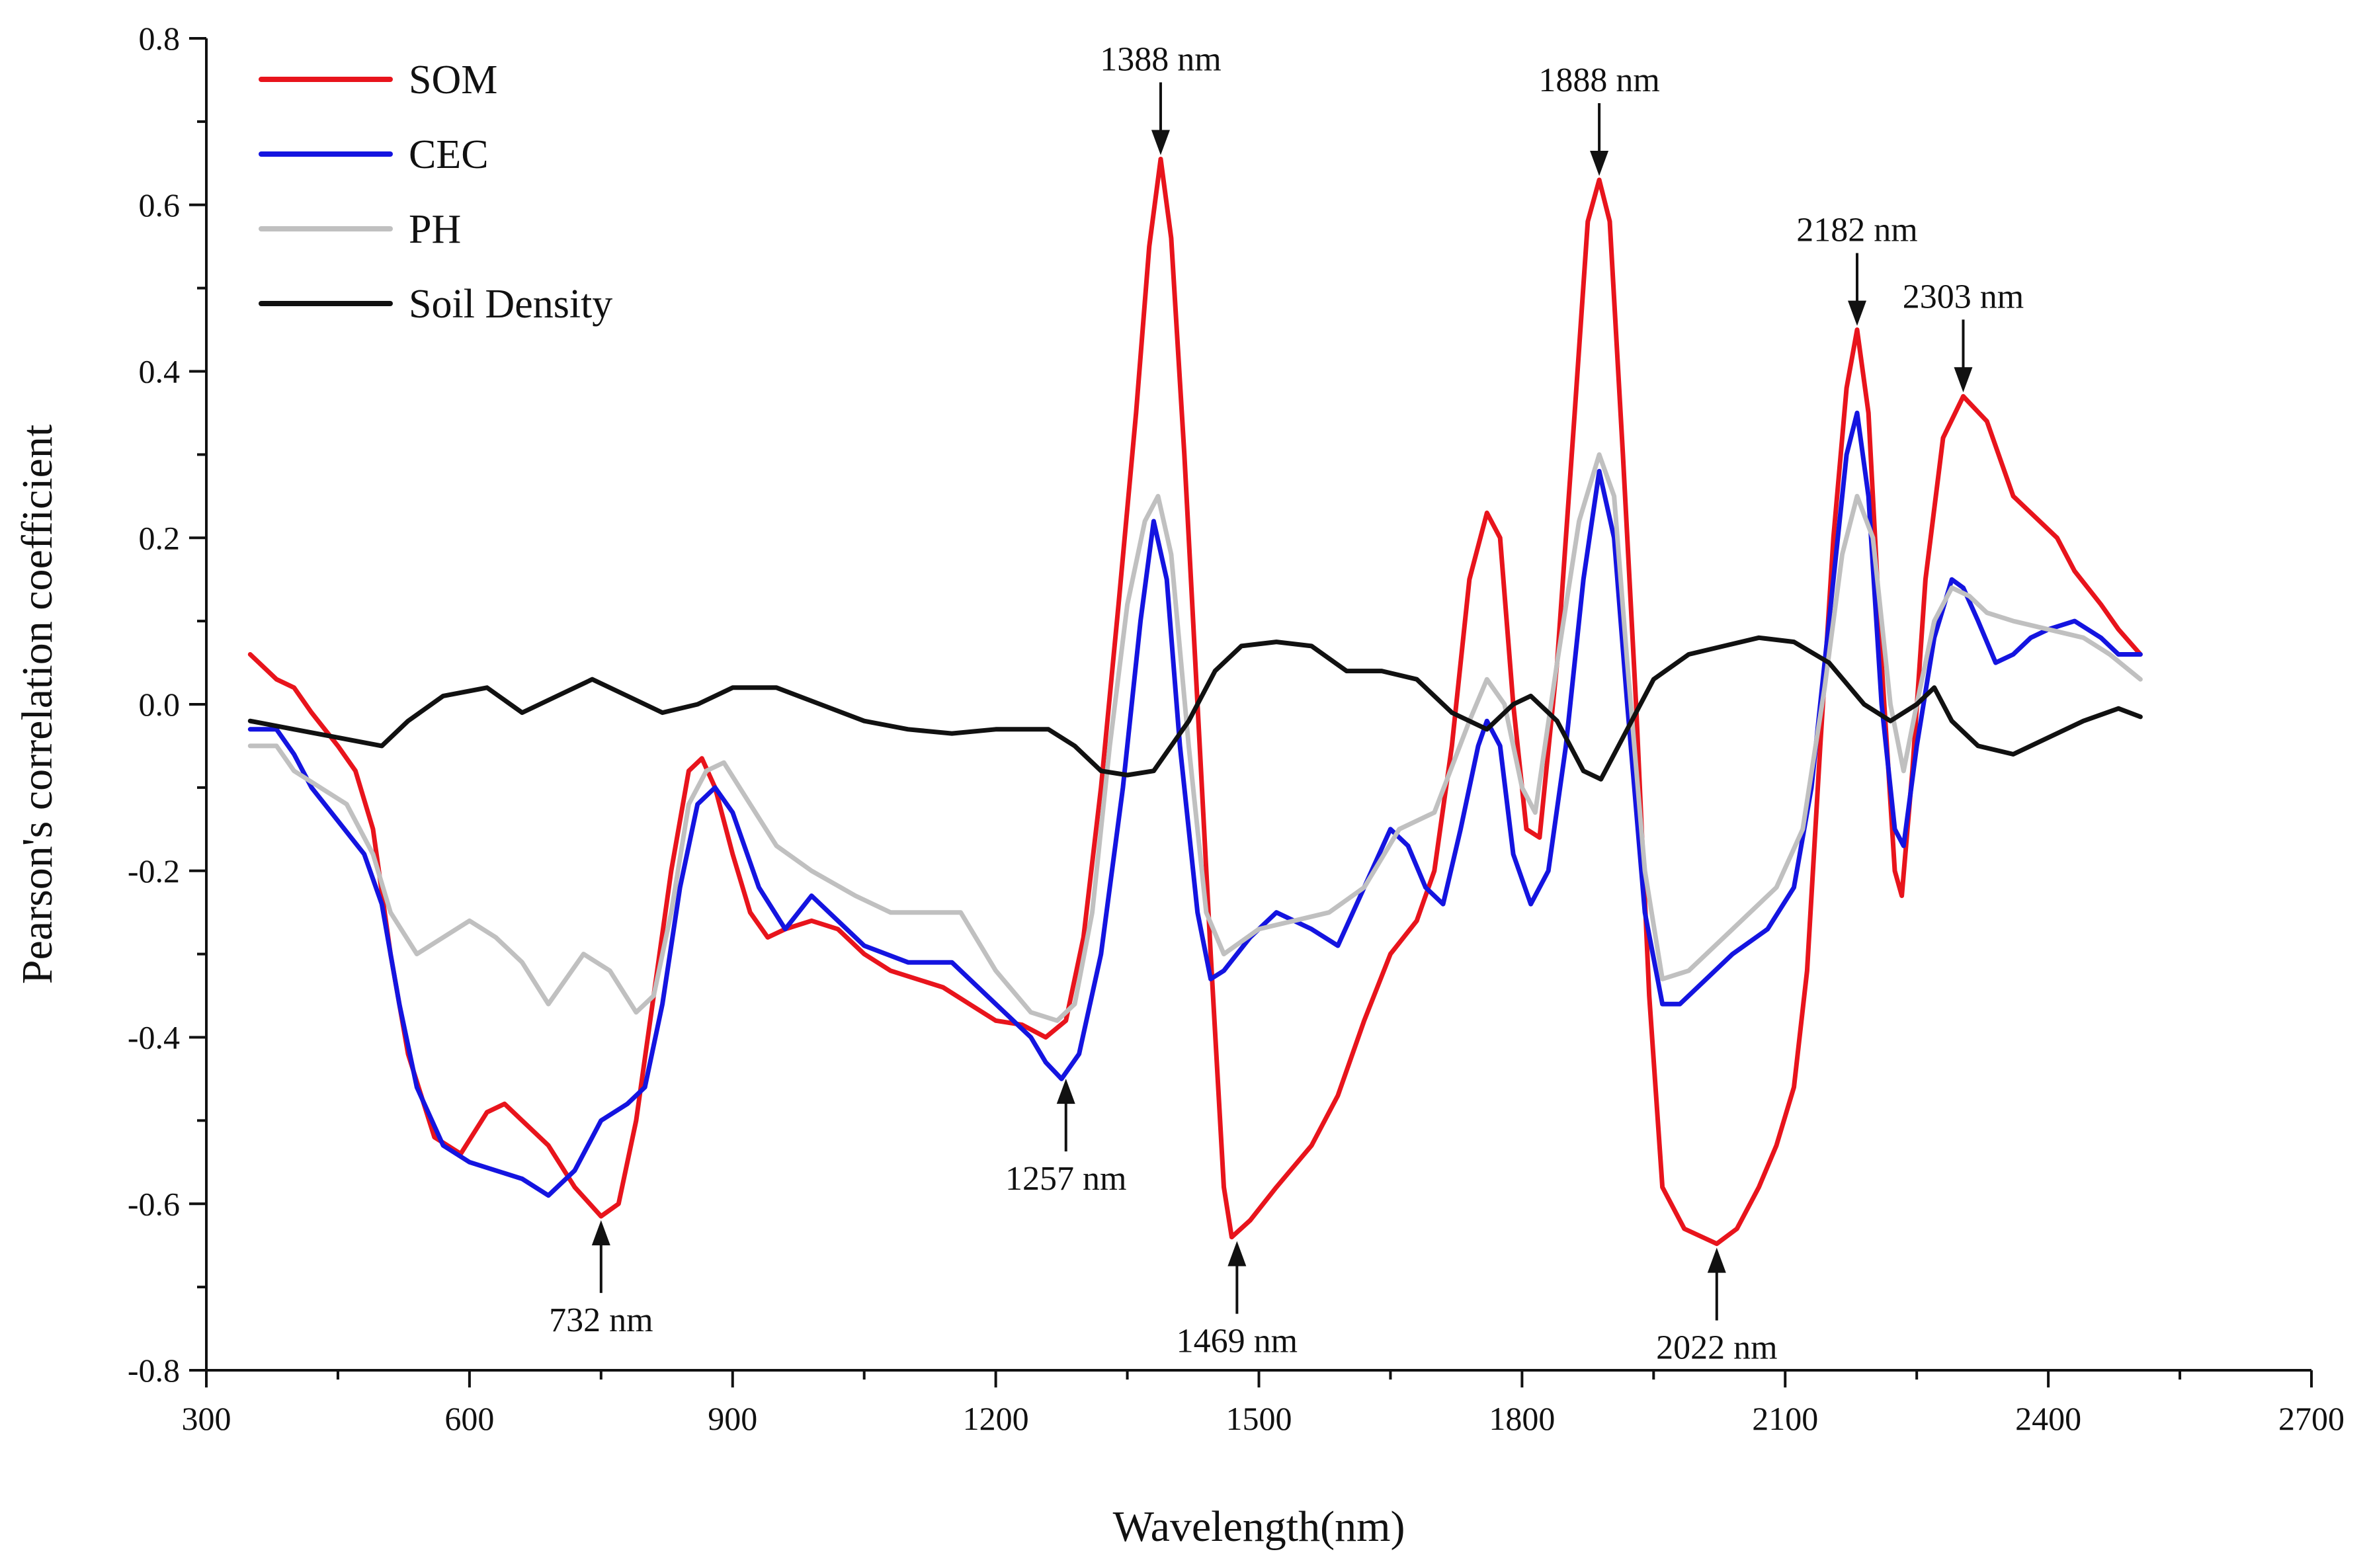  What do you see at coordinates (160, 537) in the screenshot?
I see `y-tick-label-5: 0.2` at bounding box center [160, 537].